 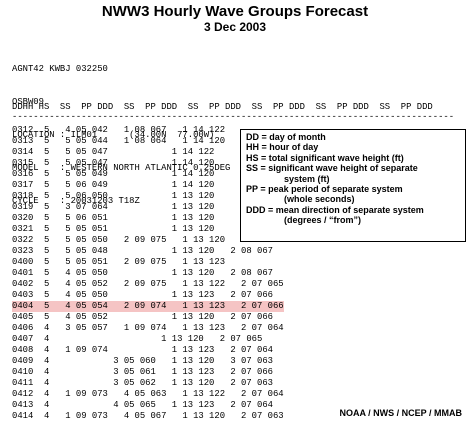 I want to click on table-row: 0314 5 5 05 047 1 14 122, so click(x=113, y=152).